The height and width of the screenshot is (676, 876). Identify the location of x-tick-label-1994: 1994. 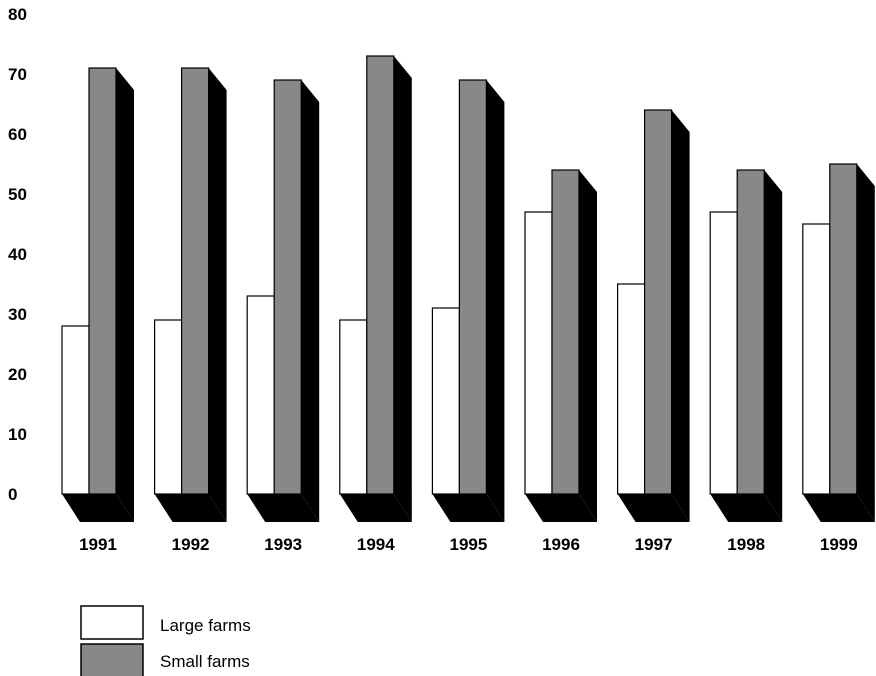
(376, 544).